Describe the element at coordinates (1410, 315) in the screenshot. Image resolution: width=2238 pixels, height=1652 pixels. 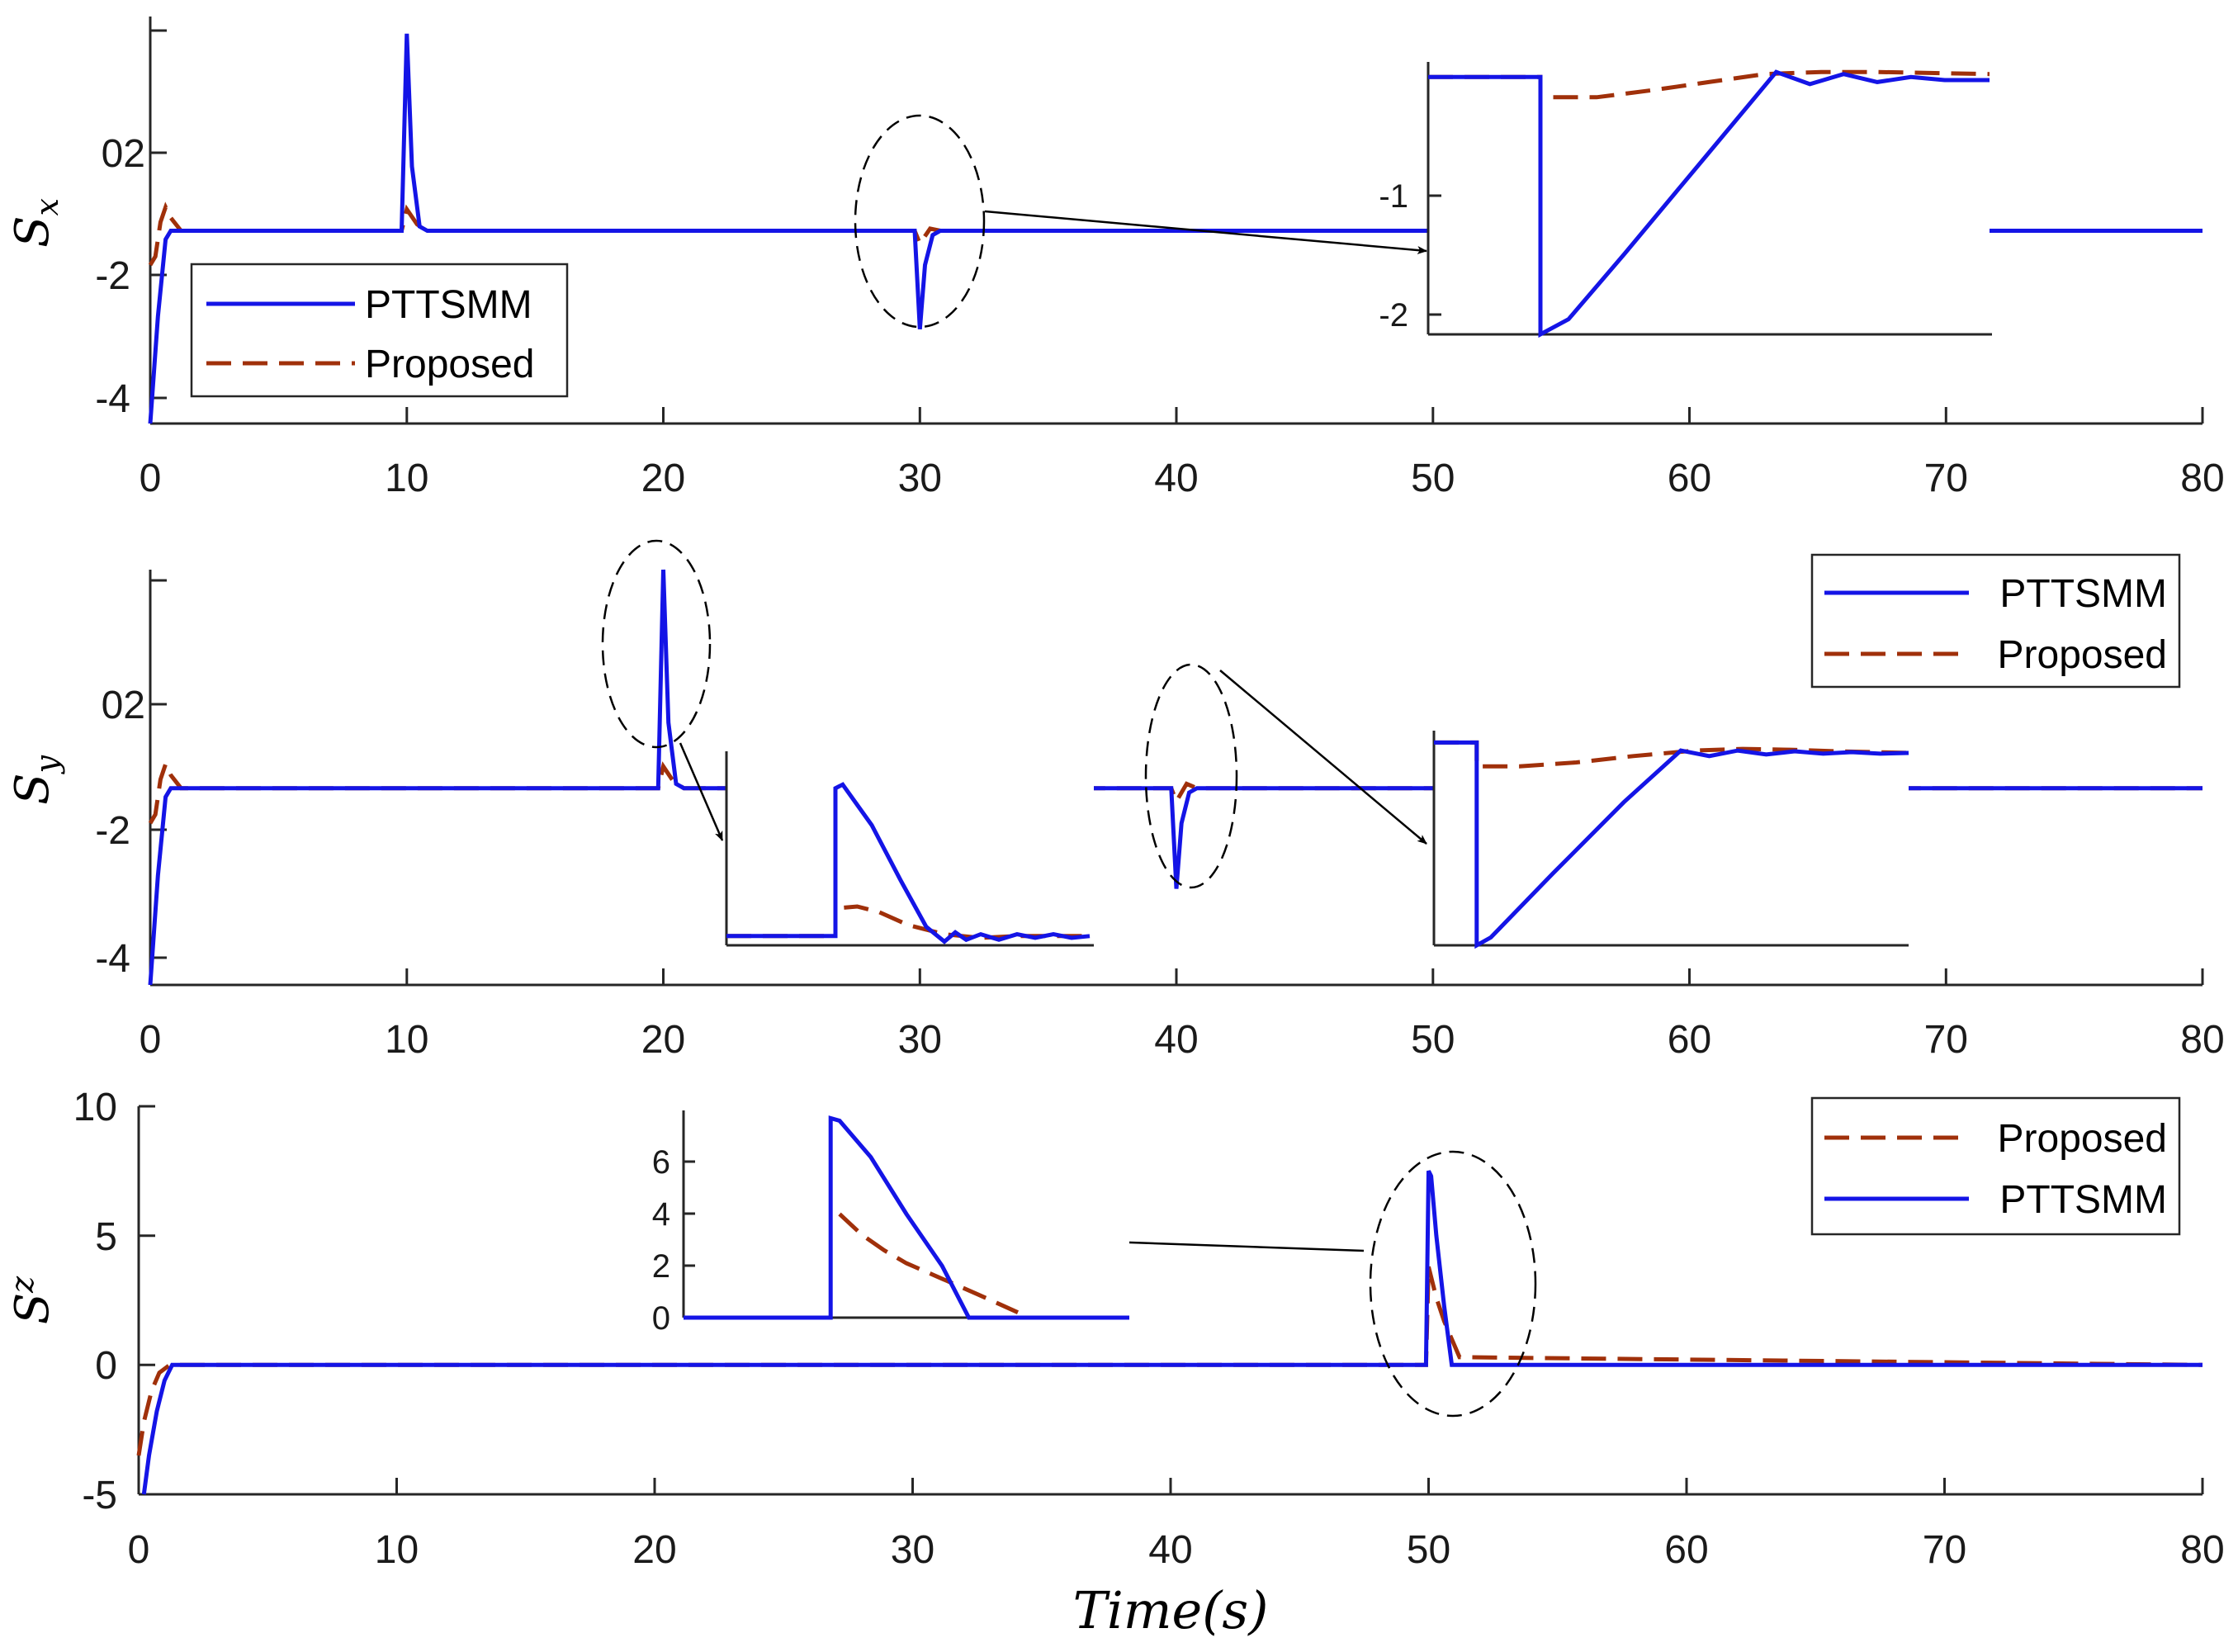
I see `inset-y-tick: -2` at that location.